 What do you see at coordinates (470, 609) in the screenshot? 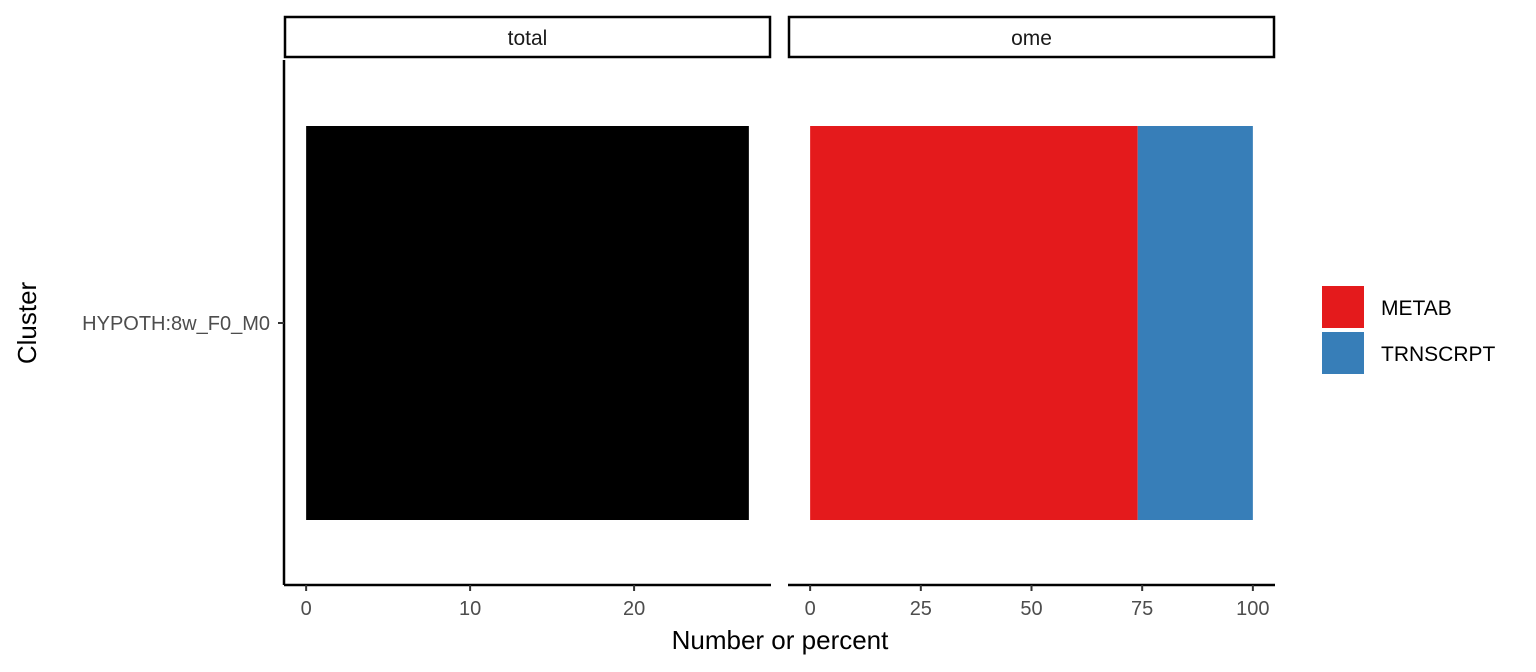
I see `x-tick-label: 10` at bounding box center [470, 609].